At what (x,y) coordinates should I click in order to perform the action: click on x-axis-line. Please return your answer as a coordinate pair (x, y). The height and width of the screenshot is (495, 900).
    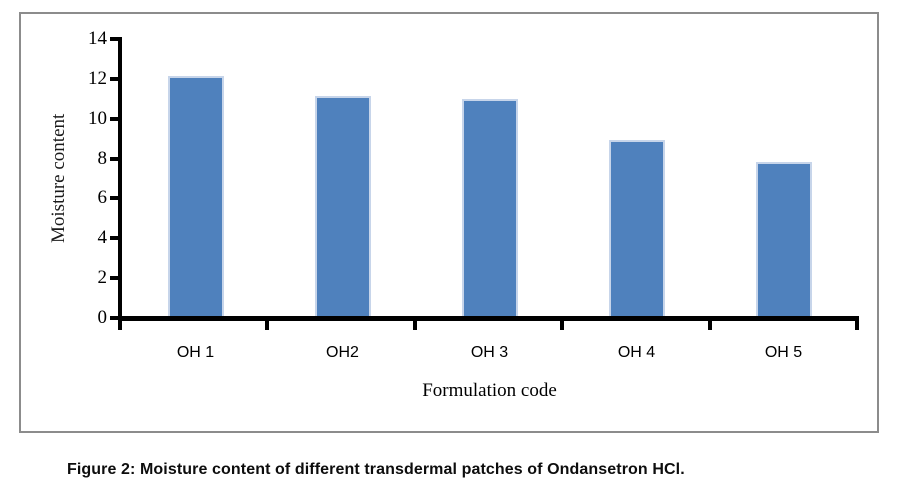
    Looking at the image, I should click on (488, 318).